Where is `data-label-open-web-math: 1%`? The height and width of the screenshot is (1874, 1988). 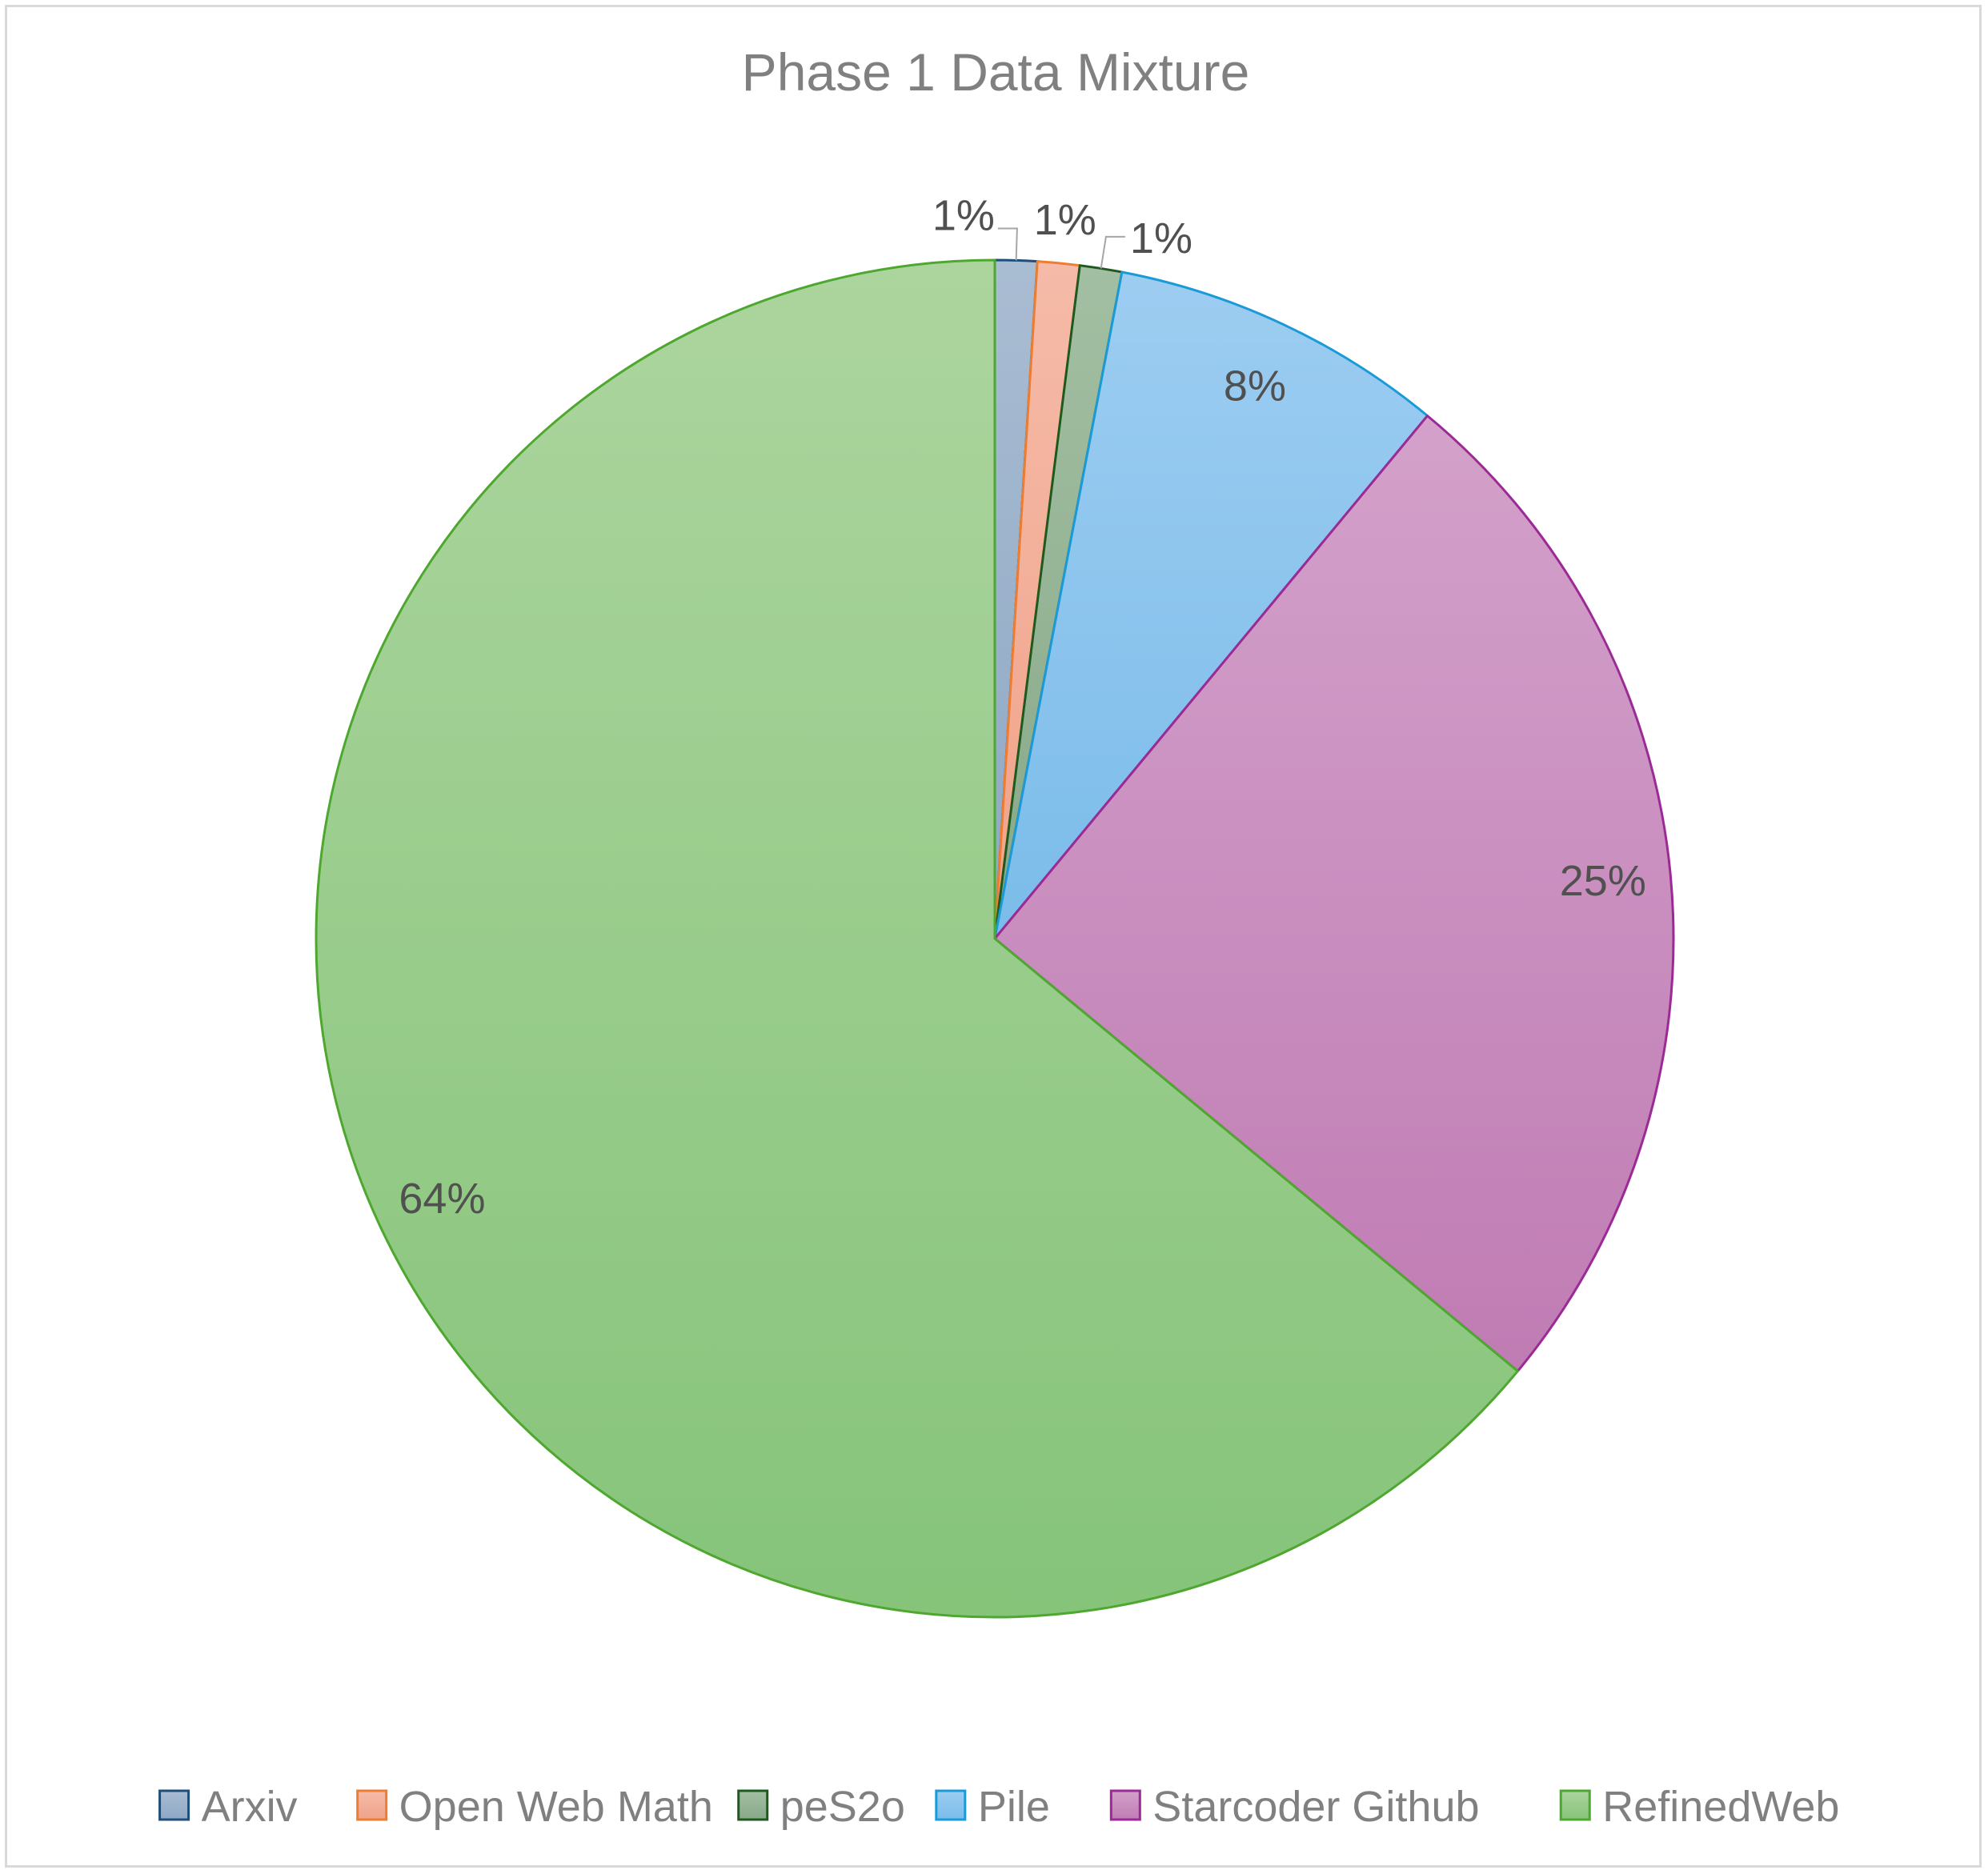
data-label-open-web-math: 1% is located at coordinates (1065, 220).